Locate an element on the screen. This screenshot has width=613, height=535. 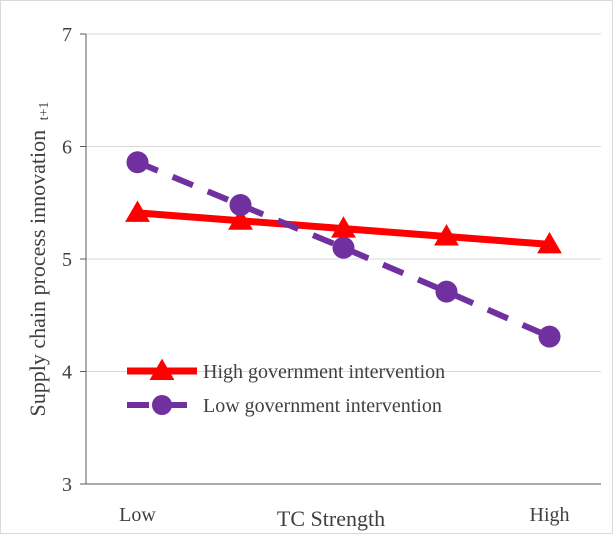
legend-item: High government intervention is located at coordinates (286, 370).